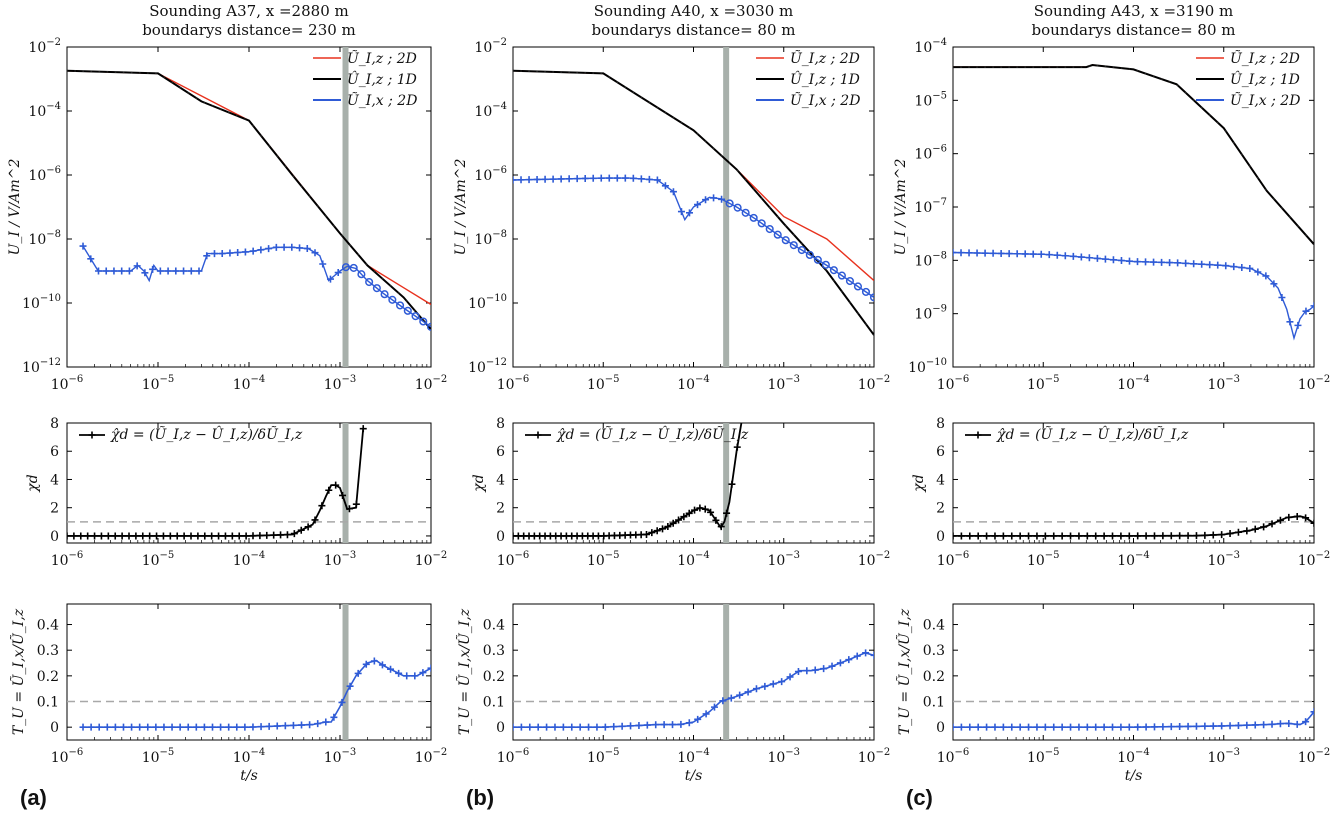 This screenshot has height=817, width=1331. What do you see at coordinates (15, 207) in the screenshot?
I see `y-axis-label: U_I / V/Am^2` at bounding box center [15, 207].